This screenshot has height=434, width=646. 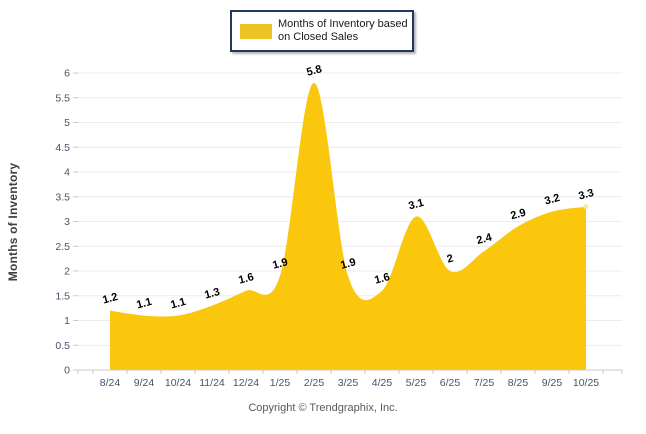 I want to click on copyright-text: Copyright © Trendgraphix, Inc., so click(x=323, y=408).